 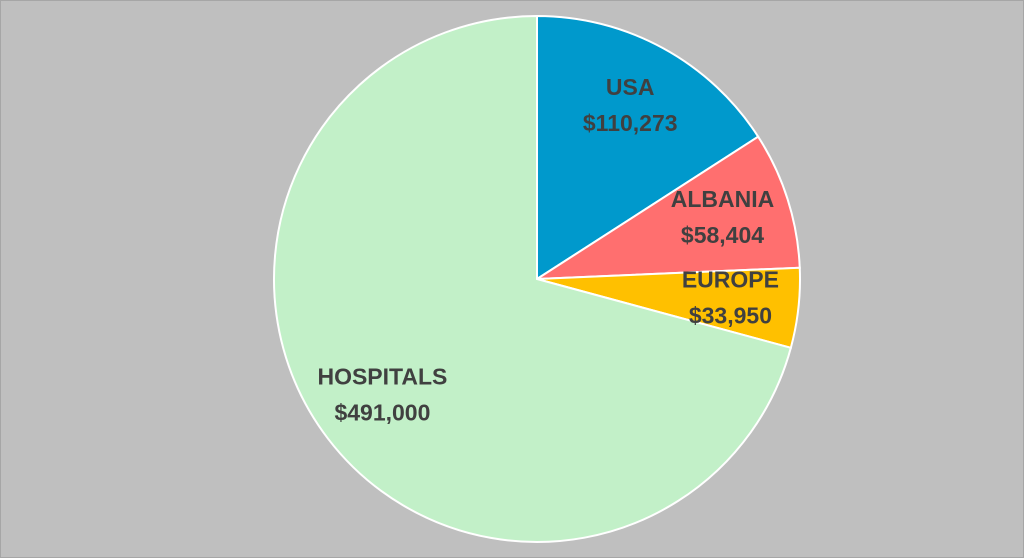 What do you see at coordinates (723, 199) in the screenshot?
I see `slice-label: ALBANIA` at bounding box center [723, 199].